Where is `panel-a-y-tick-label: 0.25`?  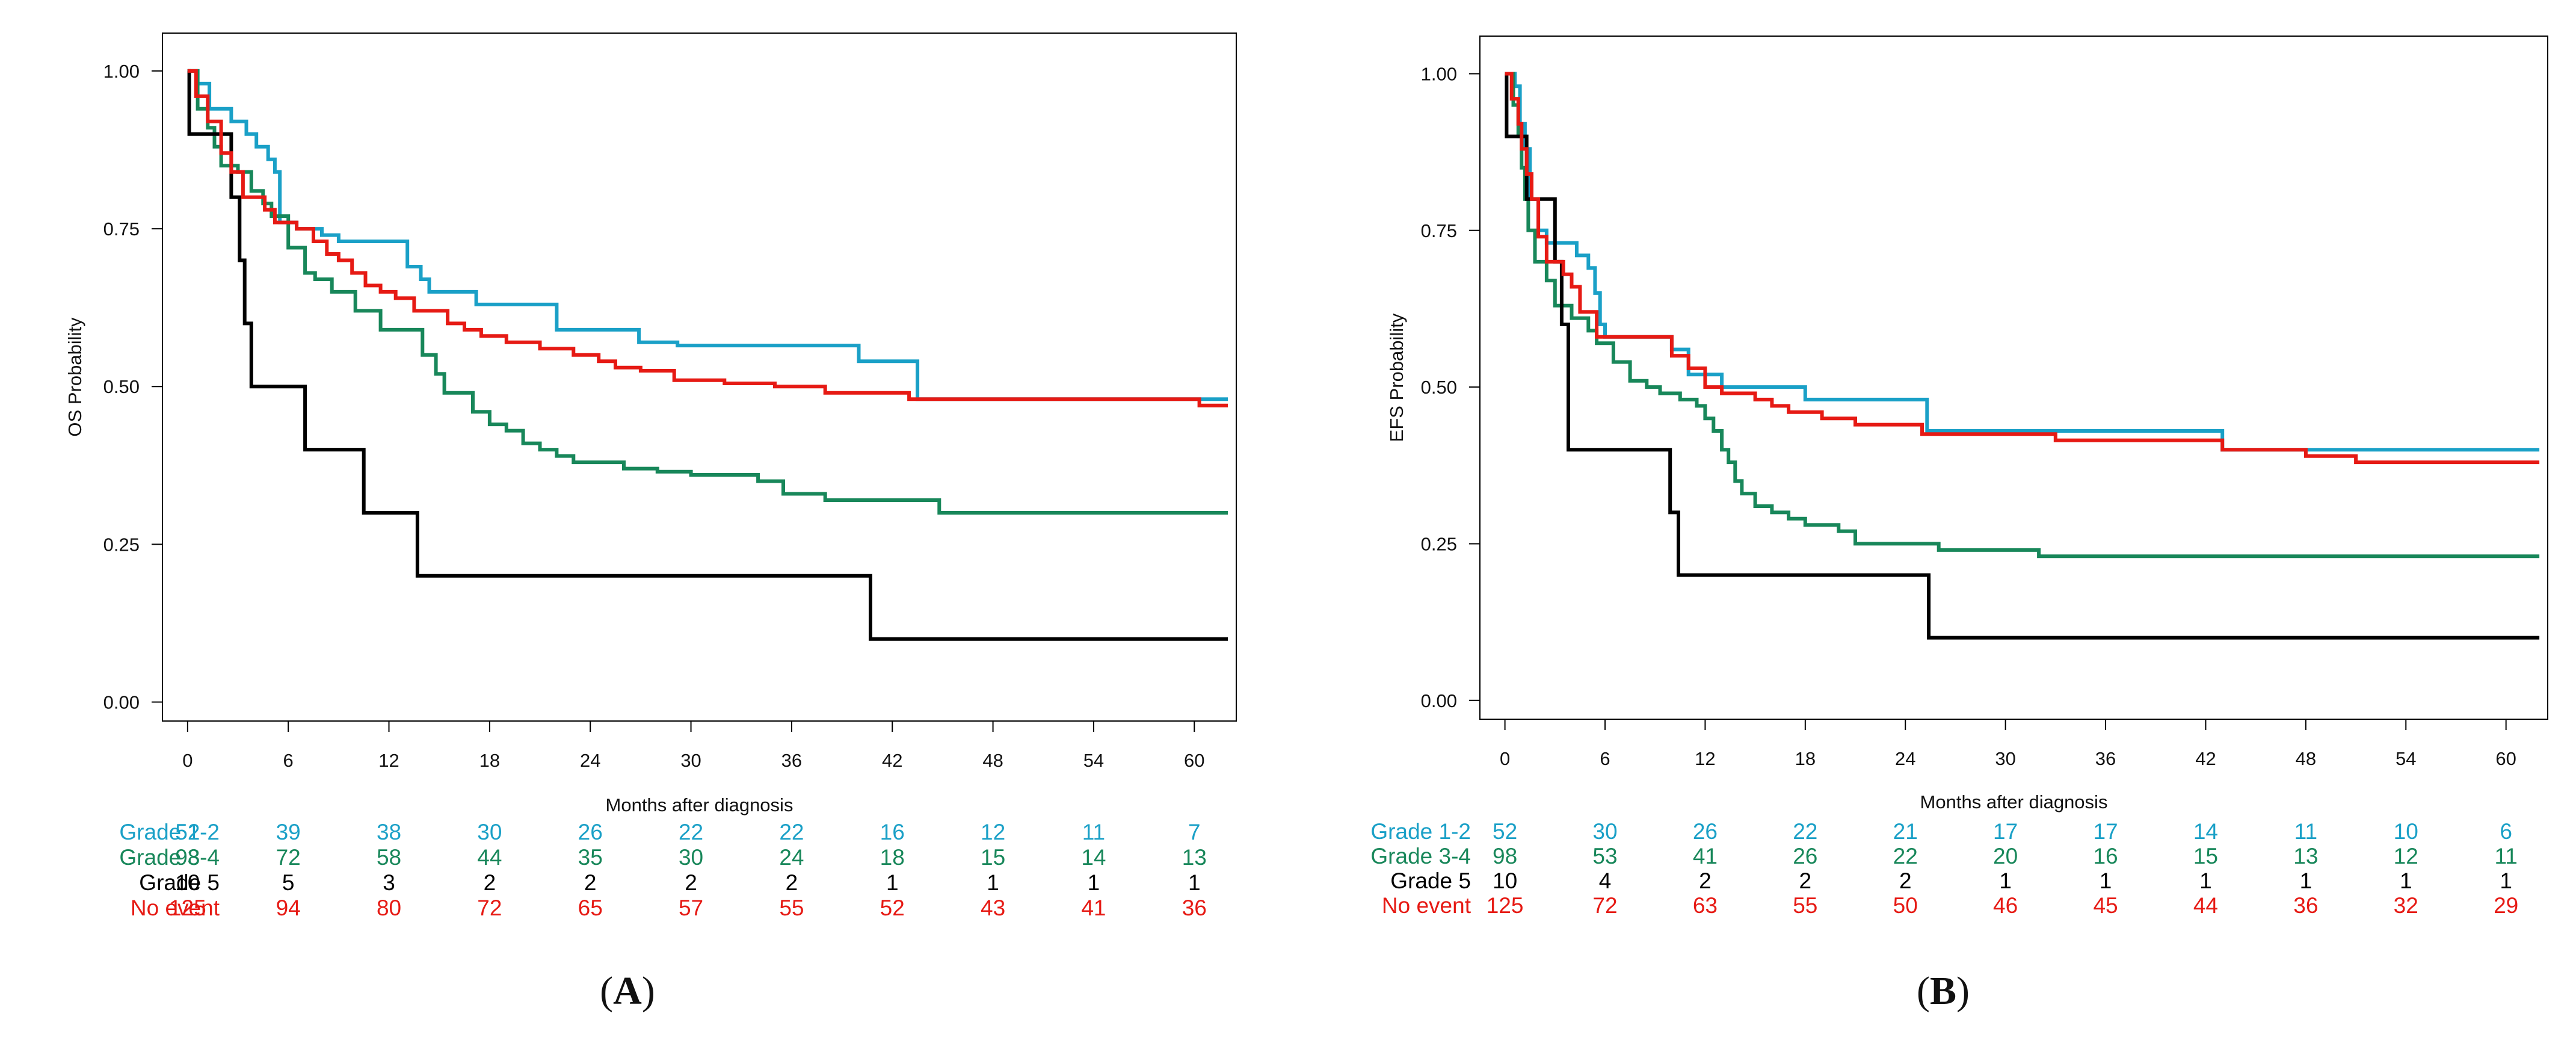
panel-a-y-tick-label: 0.25 is located at coordinates (121, 544).